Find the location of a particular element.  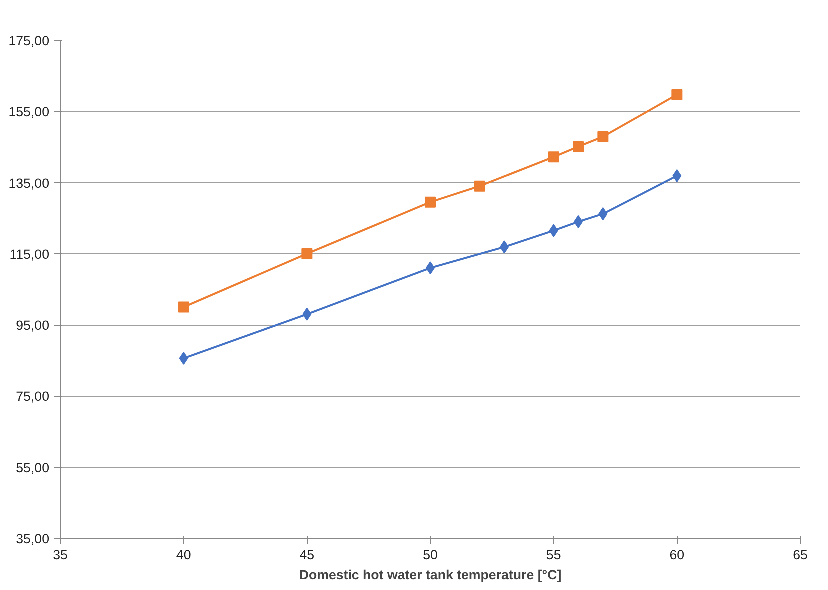

x-axis-title: Domestic hot water tank temperature [°C] is located at coordinates (430, 575).